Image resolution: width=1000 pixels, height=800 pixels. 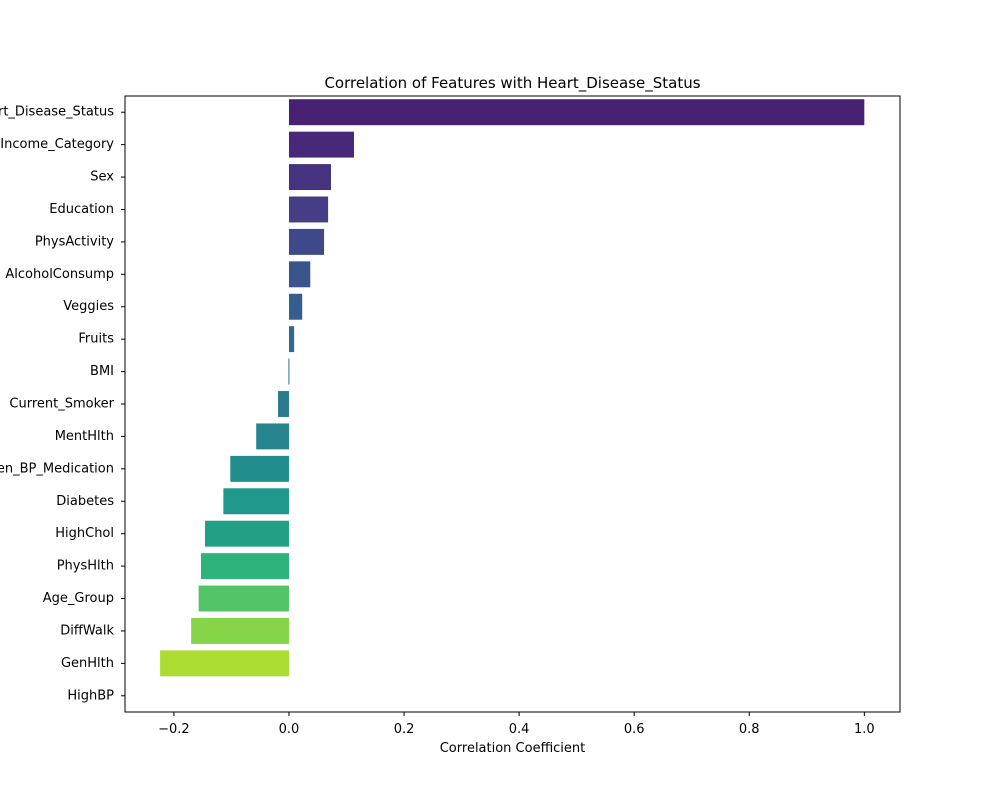 What do you see at coordinates (57, 144) in the screenshot?
I see `y-tick-label: Income_Category` at bounding box center [57, 144].